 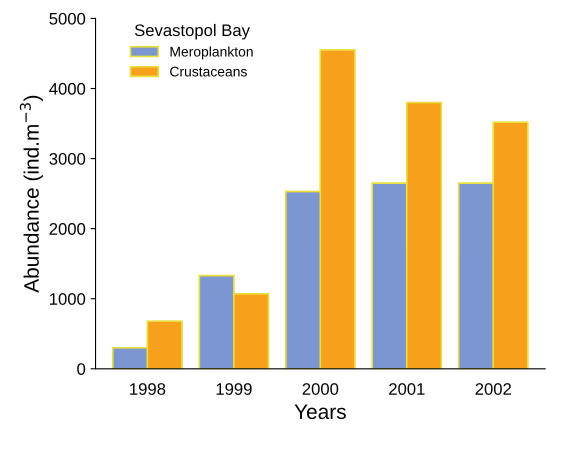 What do you see at coordinates (81, 369) in the screenshot?
I see `y-tick-label: 0` at bounding box center [81, 369].